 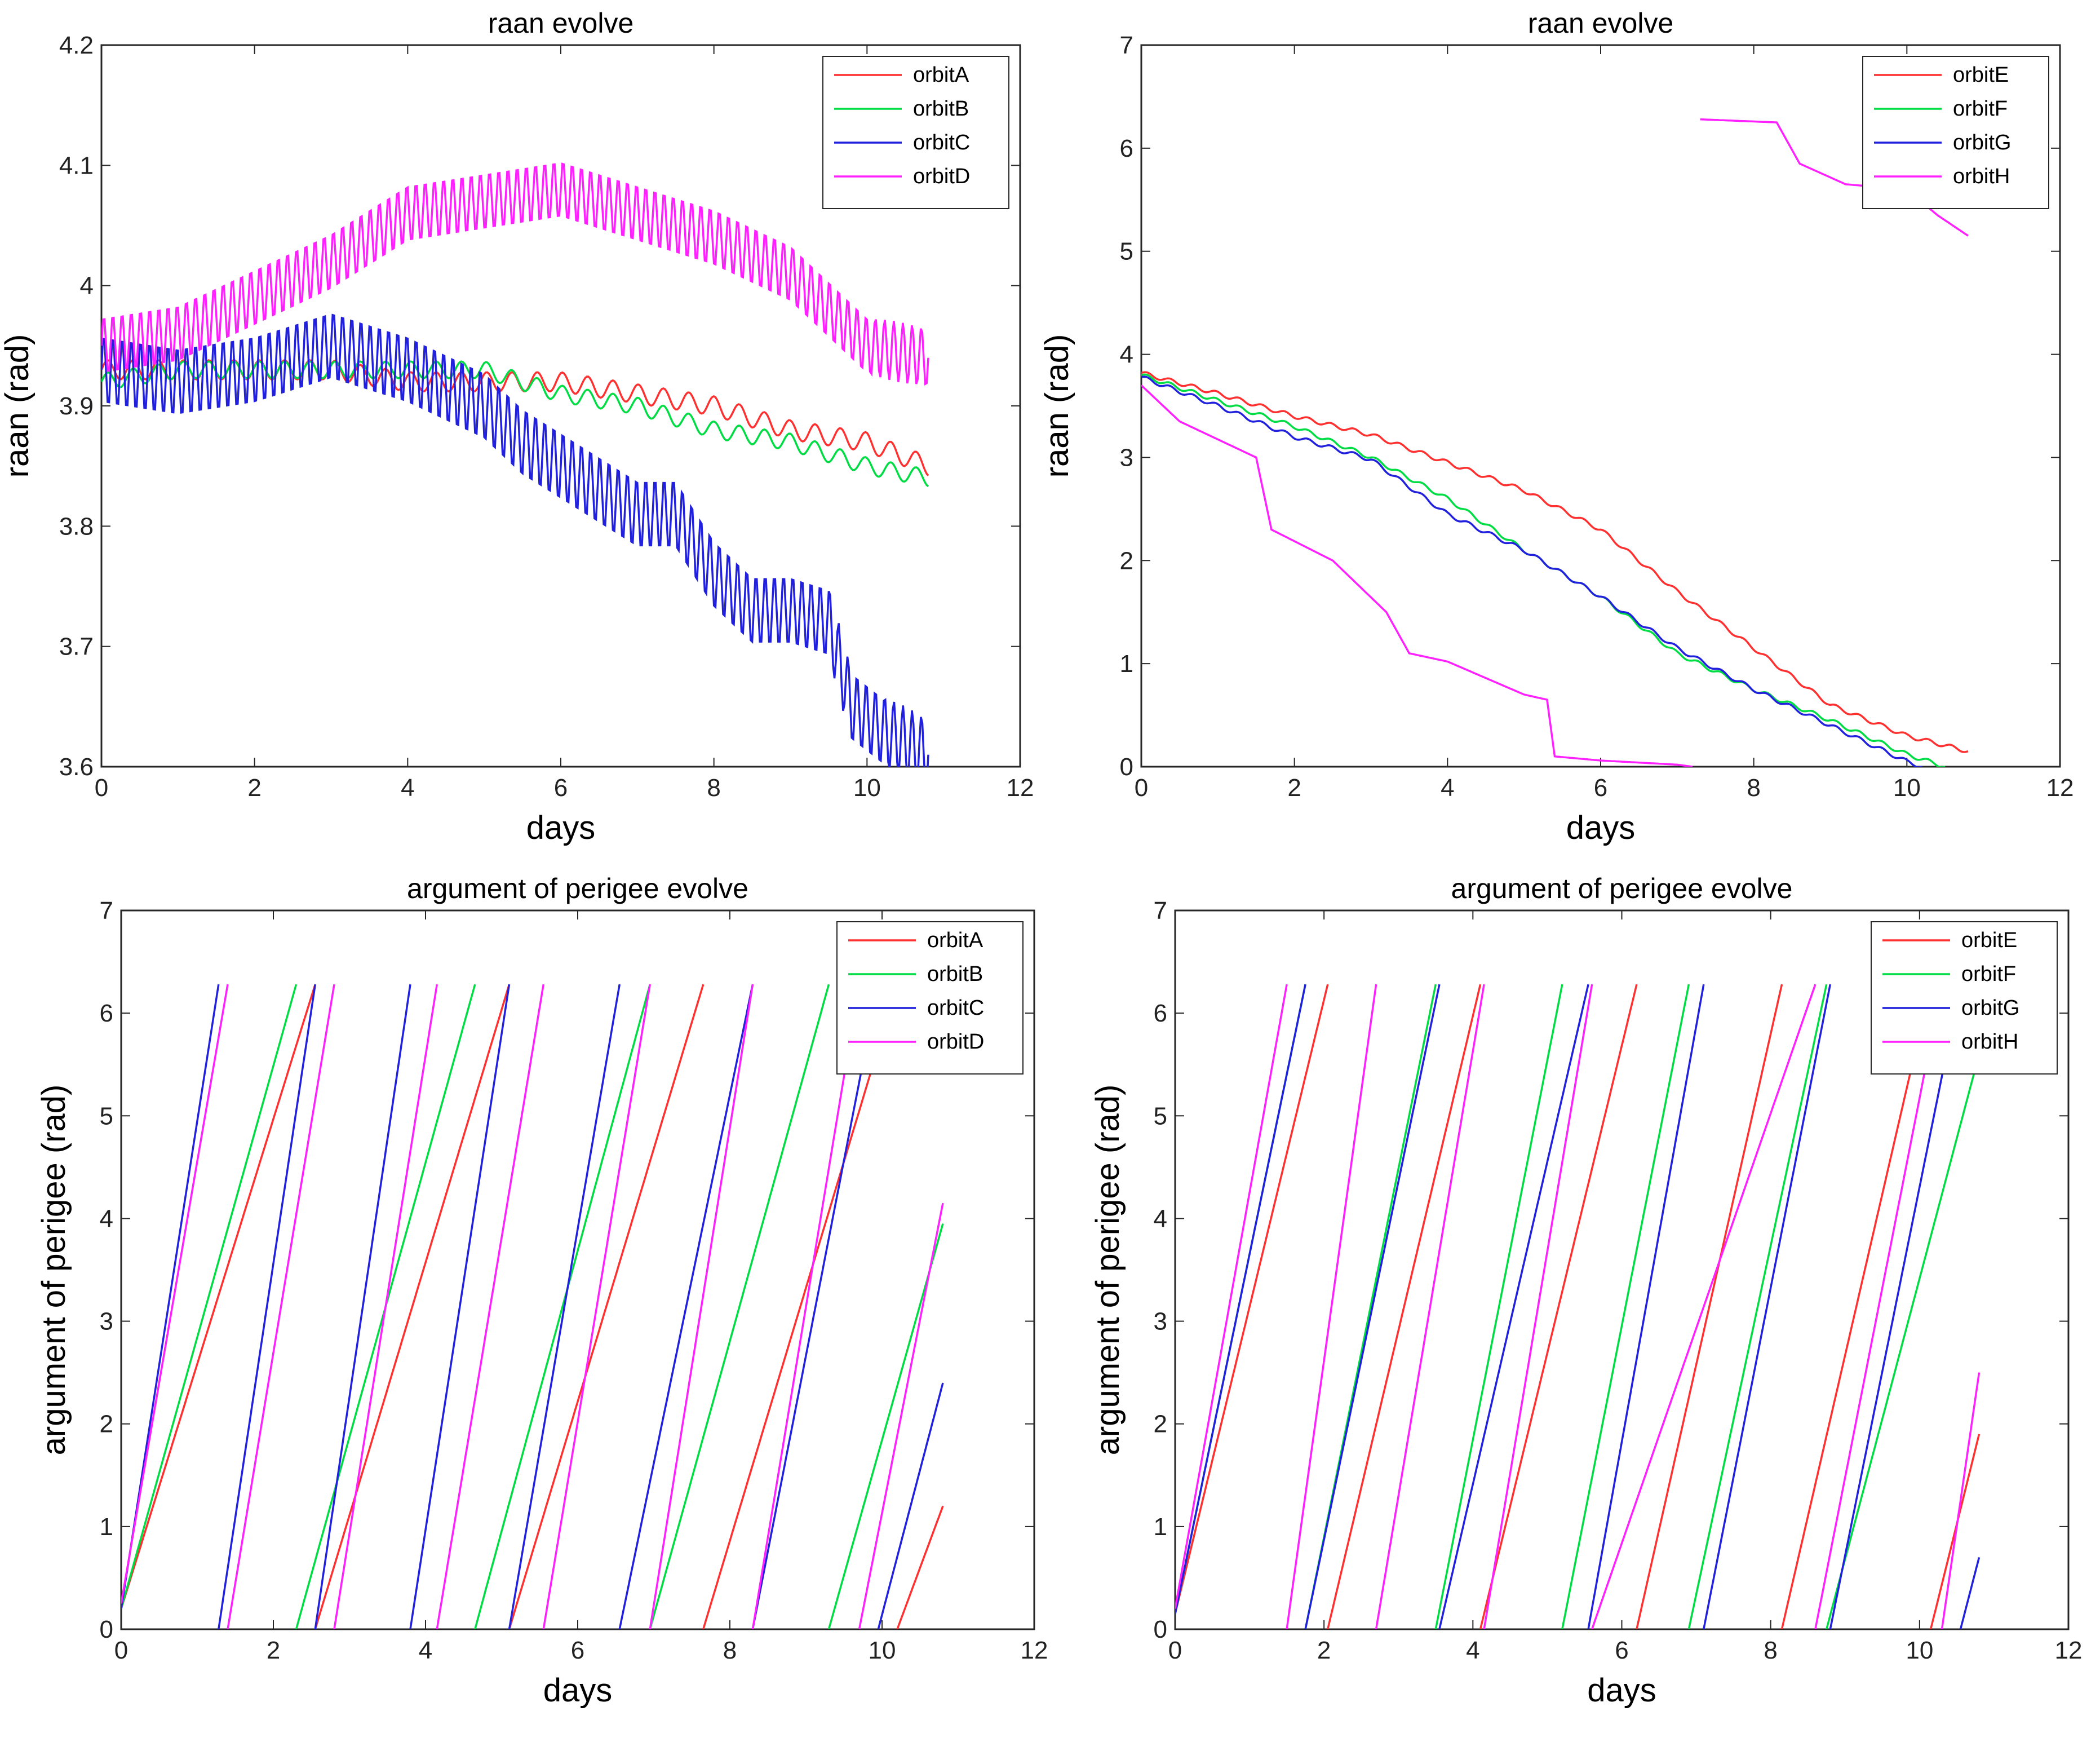 What do you see at coordinates (76, 526) in the screenshot?
I see `y-tick-label: 3.8` at bounding box center [76, 526].